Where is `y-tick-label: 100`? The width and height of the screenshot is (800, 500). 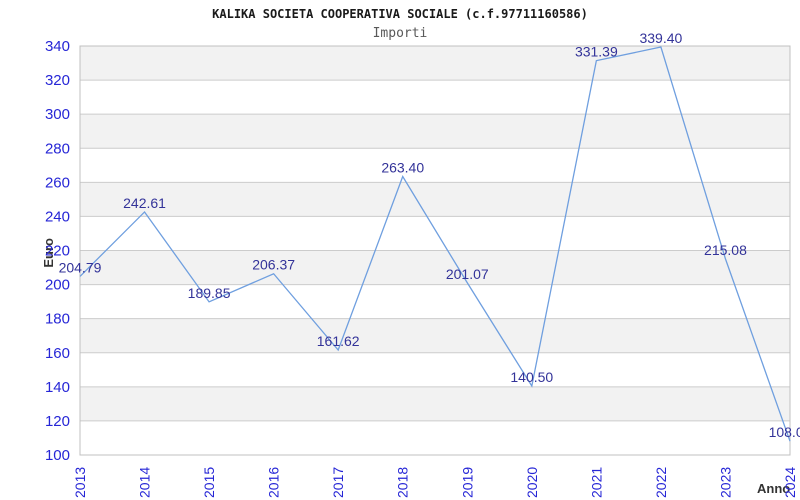
y-tick-label: 100 is located at coordinates (57, 455).